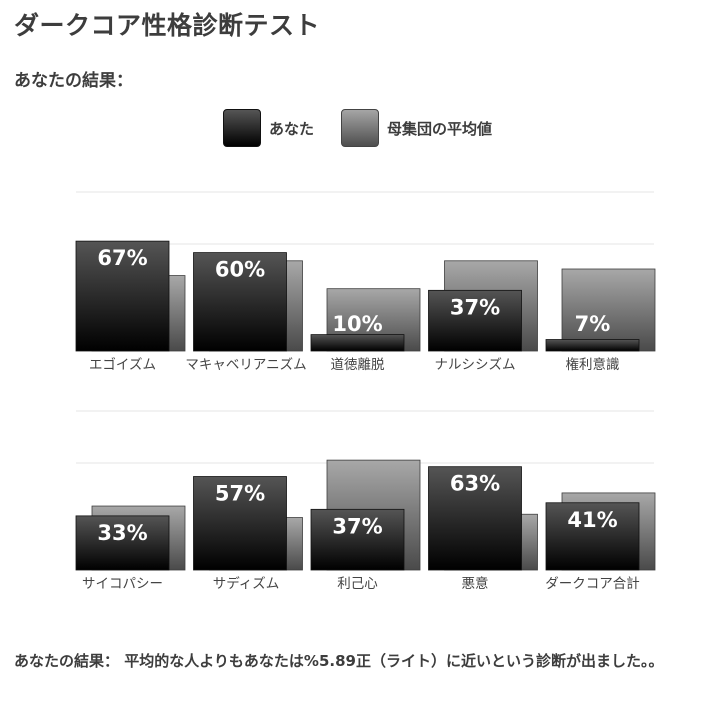 This screenshot has width=722, height=714. What do you see at coordinates (246, 583) in the screenshot?
I see `category-label: サディズム` at bounding box center [246, 583].